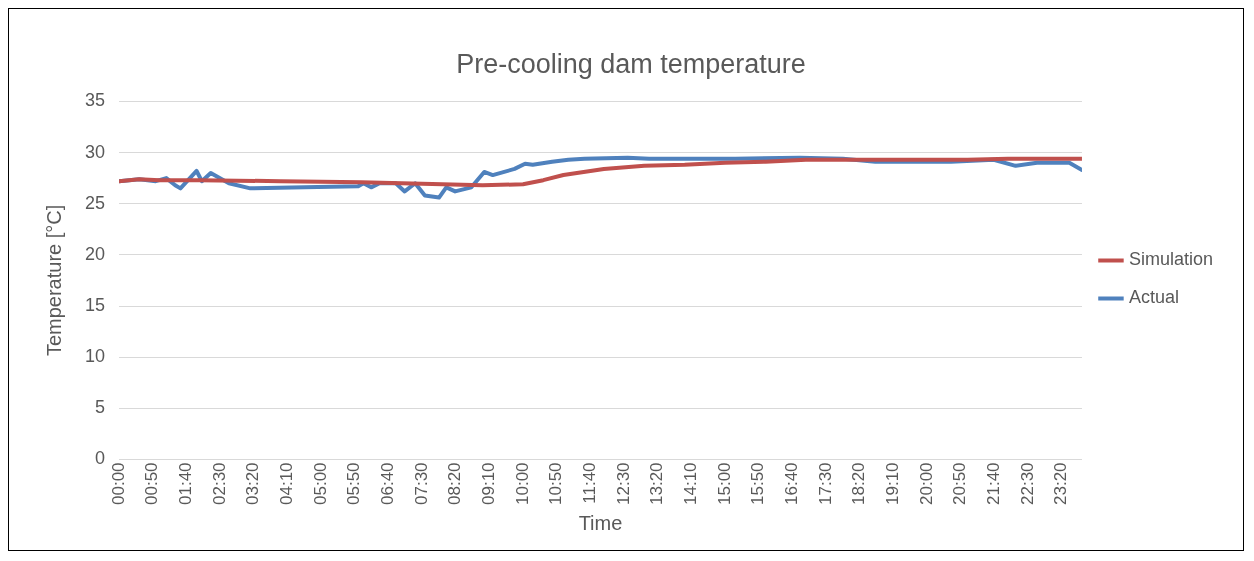 Image resolution: width=1254 pixels, height=561 pixels. What do you see at coordinates (95, 151) in the screenshot?
I see `y-tick-label: 30` at bounding box center [95, 151].